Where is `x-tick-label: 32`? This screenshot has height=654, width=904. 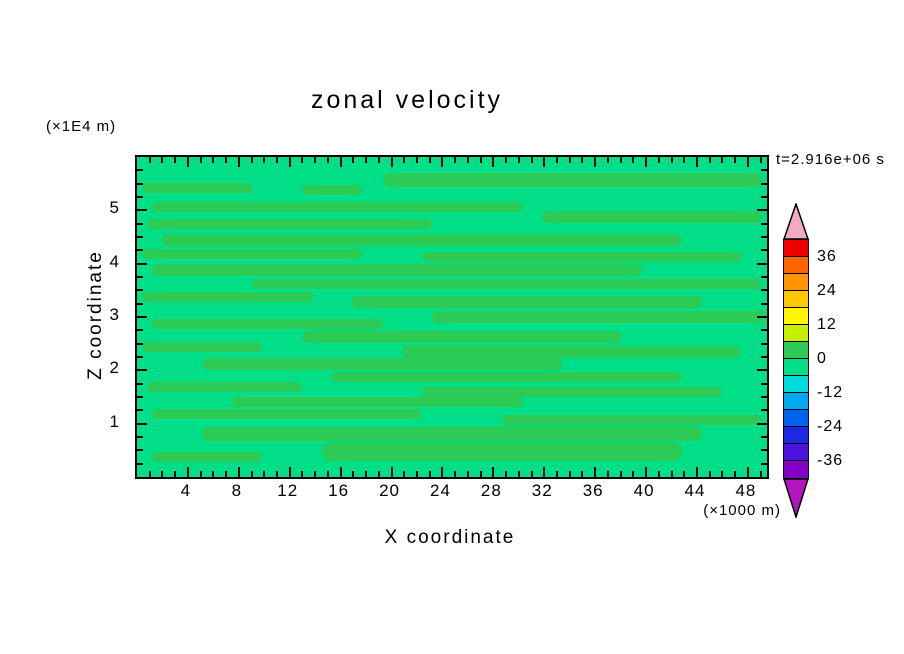 x-tick-label: 32 is located at coordinates (542, 490).